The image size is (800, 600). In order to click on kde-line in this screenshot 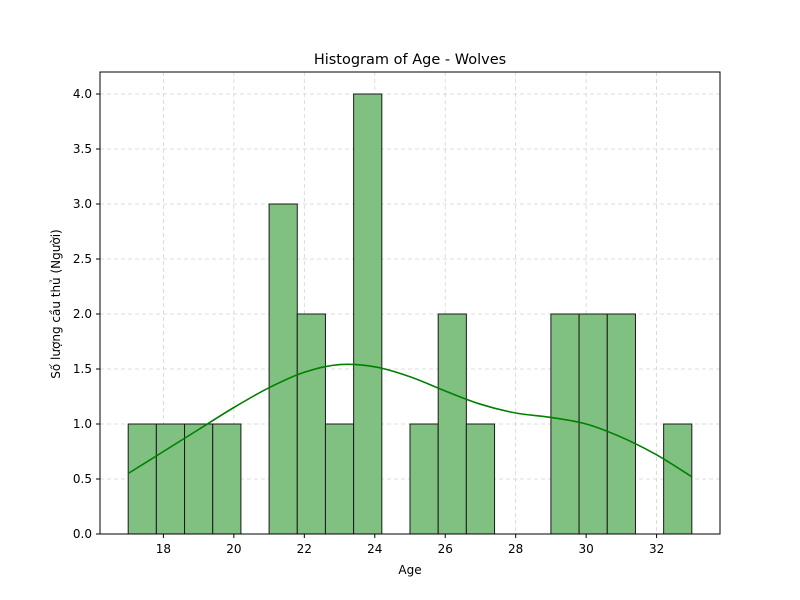, I will do `click(410, 420)`.